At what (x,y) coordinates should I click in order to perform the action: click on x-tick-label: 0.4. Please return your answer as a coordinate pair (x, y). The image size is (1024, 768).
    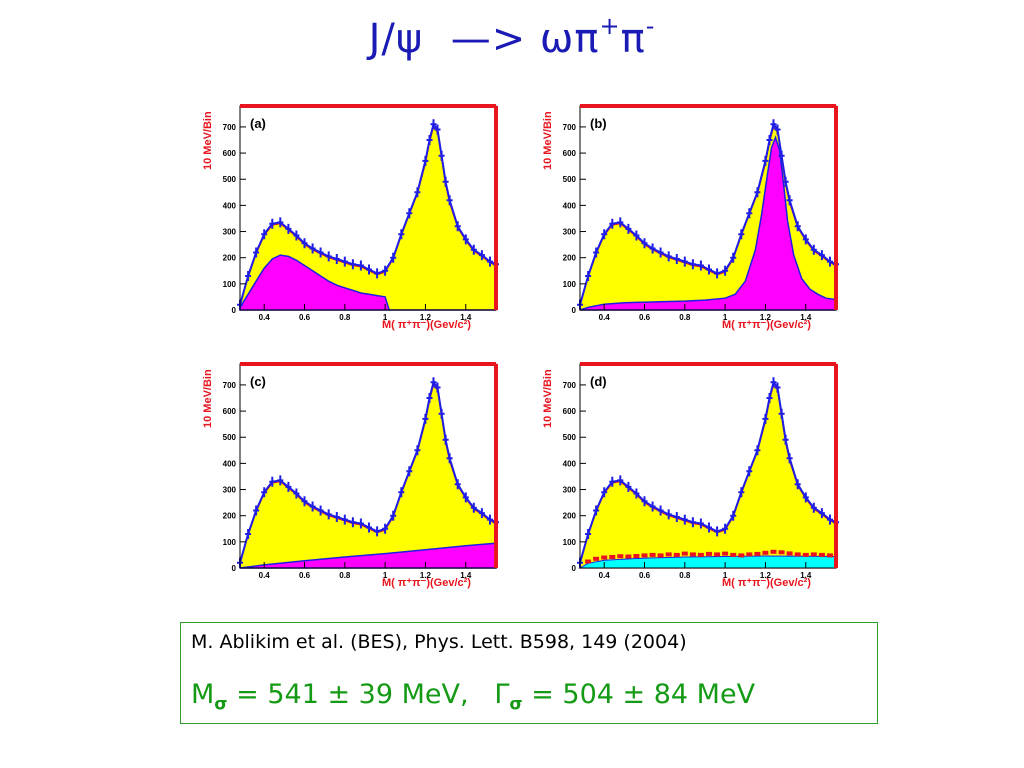
    Looking at the image, I should click on (265, 575).